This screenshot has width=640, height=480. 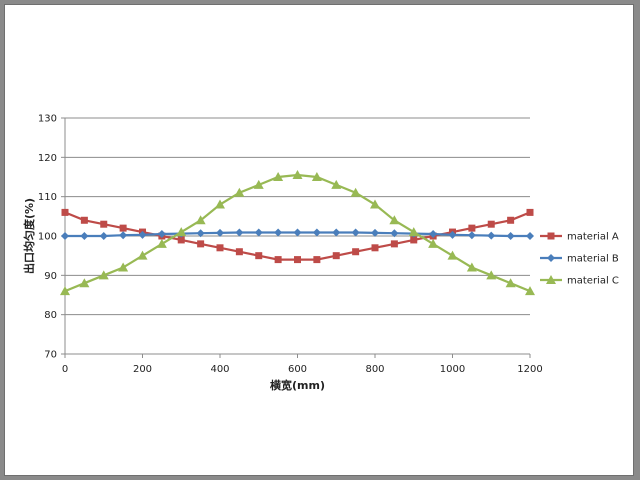 I want to click on x-tick-labels: 0 200 400 600 800 1000 1200, so click(x=302, y=369).